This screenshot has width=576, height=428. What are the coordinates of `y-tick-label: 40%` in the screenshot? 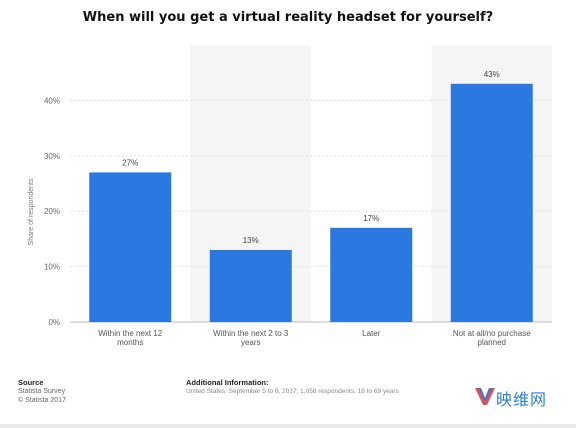 It's located at (52, 100).